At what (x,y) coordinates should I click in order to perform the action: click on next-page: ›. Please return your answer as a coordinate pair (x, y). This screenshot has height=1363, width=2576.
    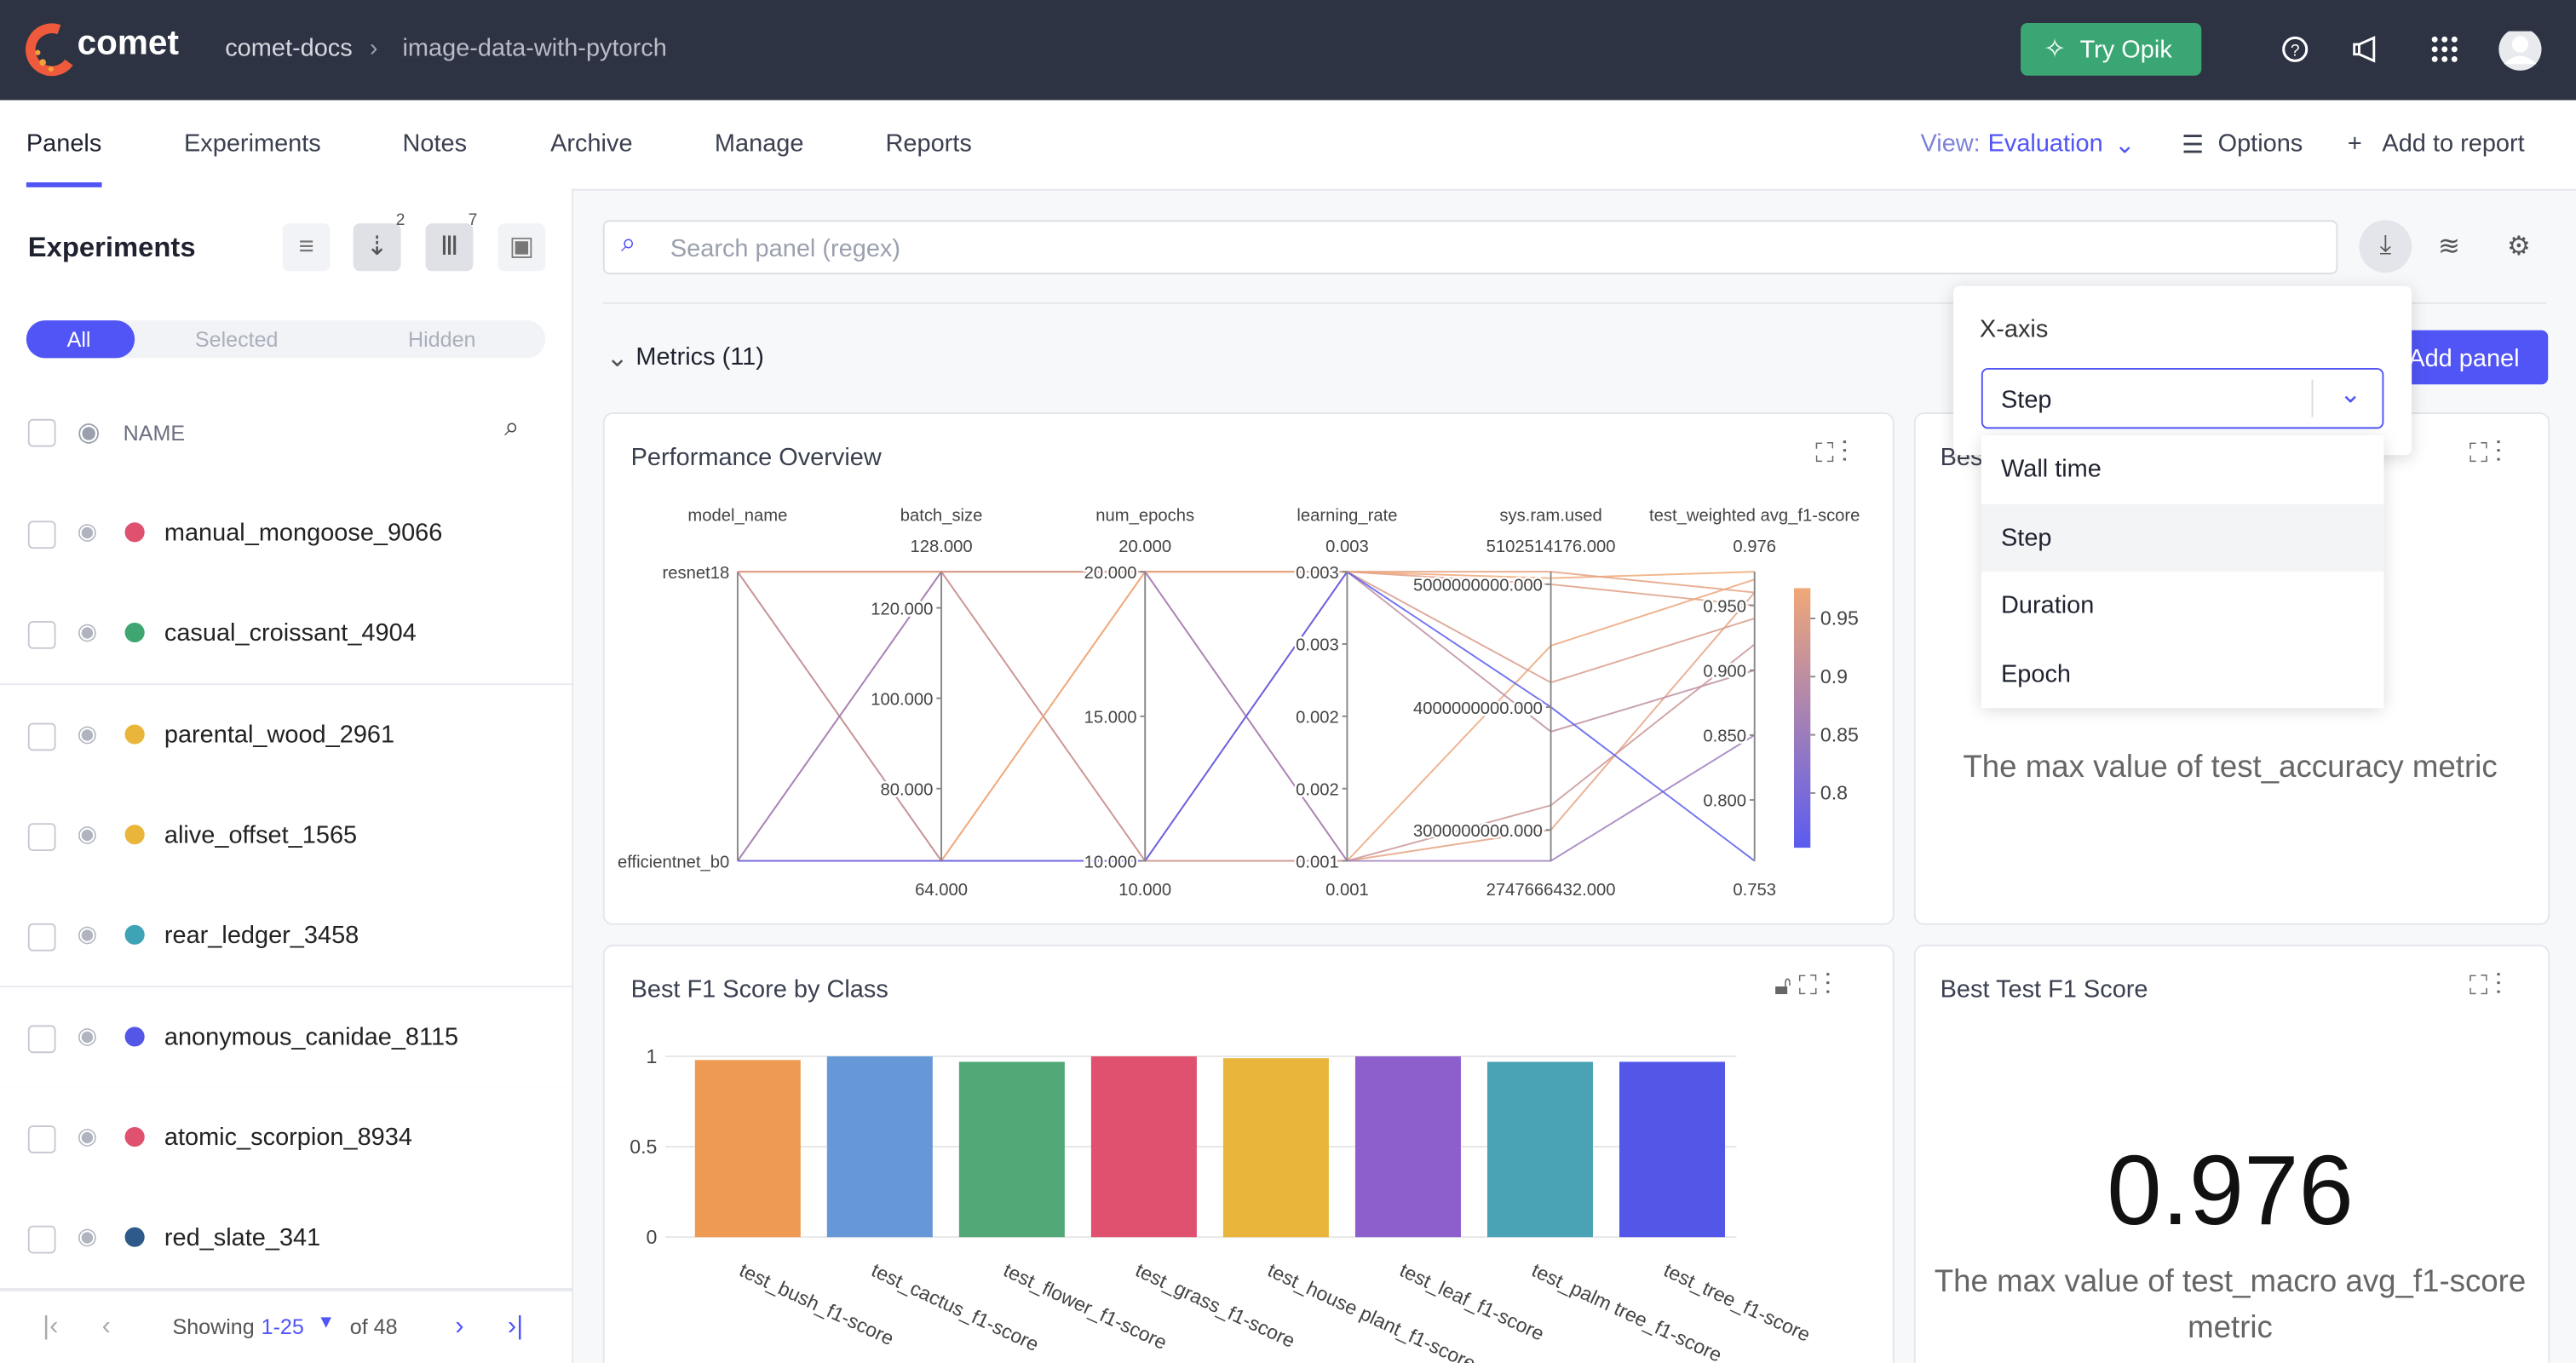
    Looking at the image, I should click on (459, 1326).